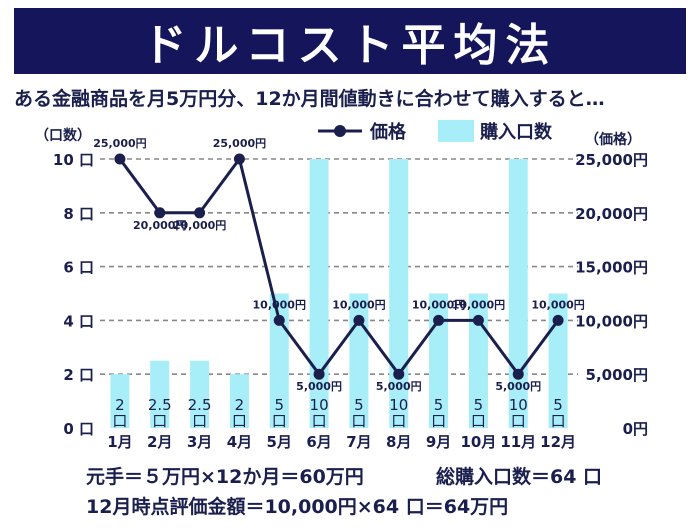 The height and width of the screenshot is (530, 700). What do you see at coordinates (613, 139) in the screenshot?
I see `right-axis-title: （価格）` at bounding box center [613, 139].